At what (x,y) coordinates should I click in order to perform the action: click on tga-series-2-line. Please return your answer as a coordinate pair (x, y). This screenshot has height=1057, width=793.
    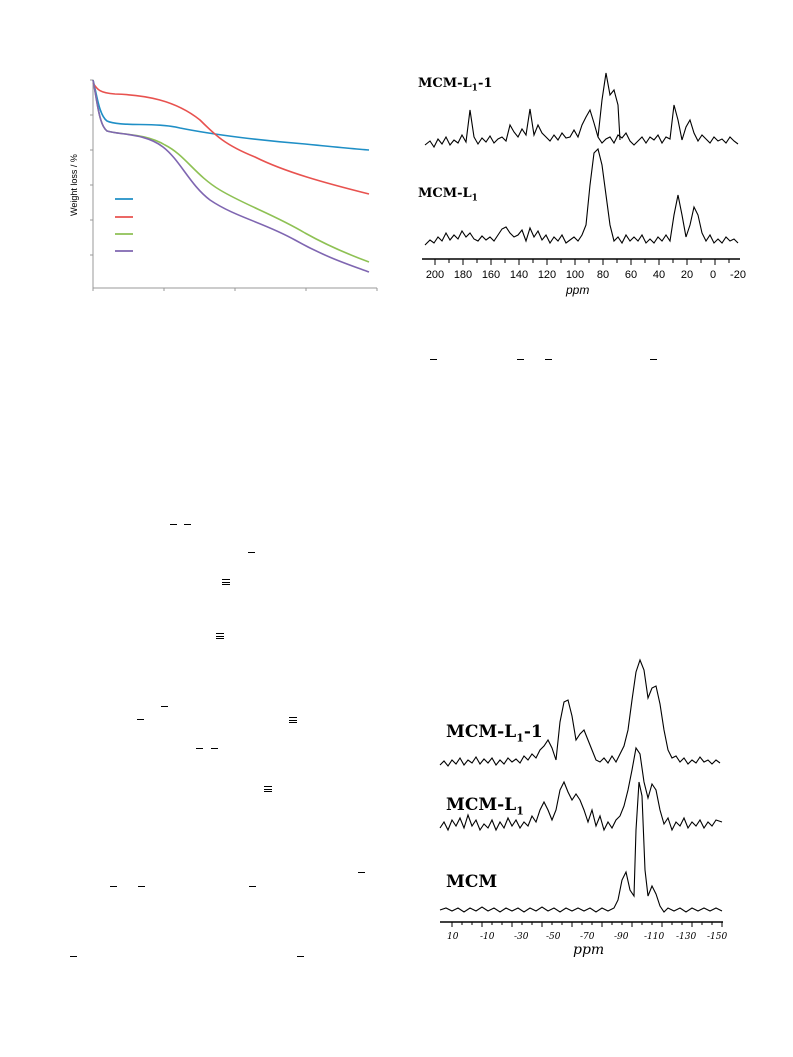
    Looking at the image, I should click on (231, 138).